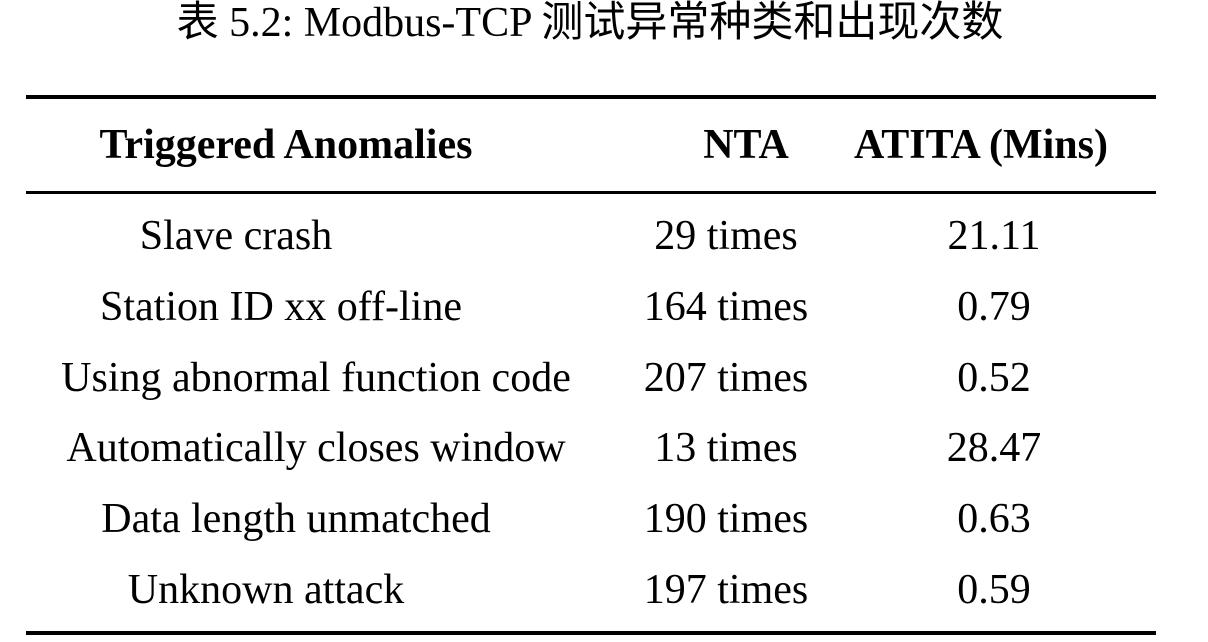  Describe the element at coordinates (746, 145) in the screenshot. I see `header-nta: NTA` at that location.